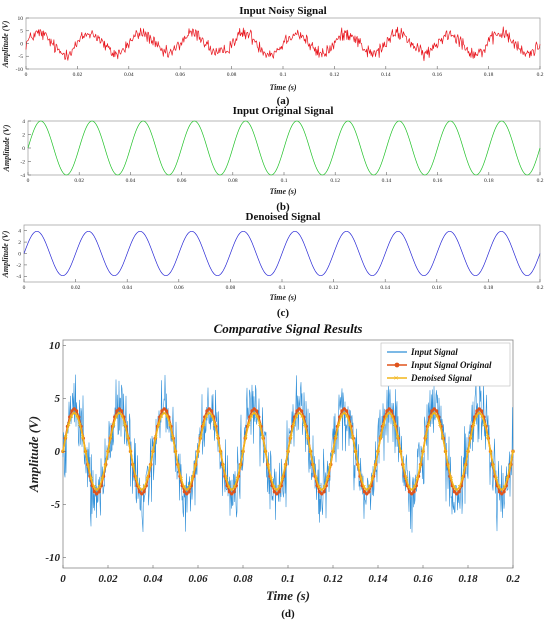 The image size is (550, 623). Describe the element at coordinates (243, 579) in the screenshot. I see `panel-d-x-tick-label: 0.08` at that location.